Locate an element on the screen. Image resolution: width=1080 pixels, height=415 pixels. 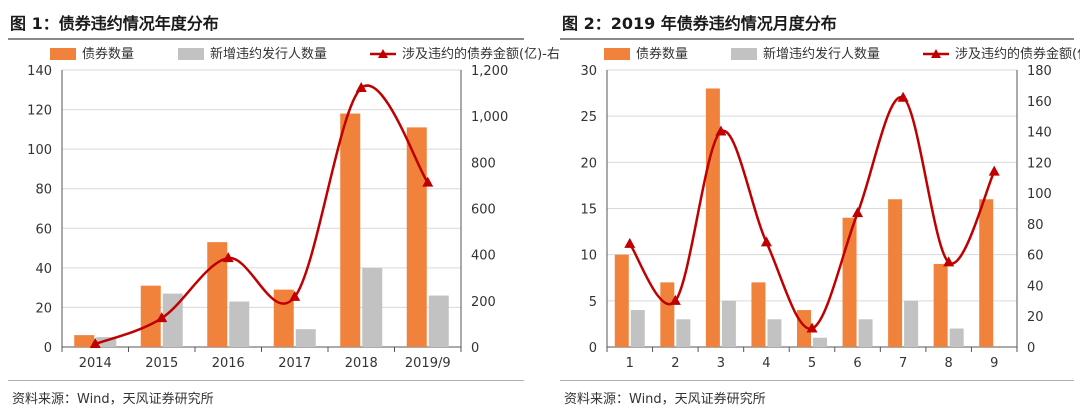
y-left-tick-label: 25 is located at coordinates (588, 117).